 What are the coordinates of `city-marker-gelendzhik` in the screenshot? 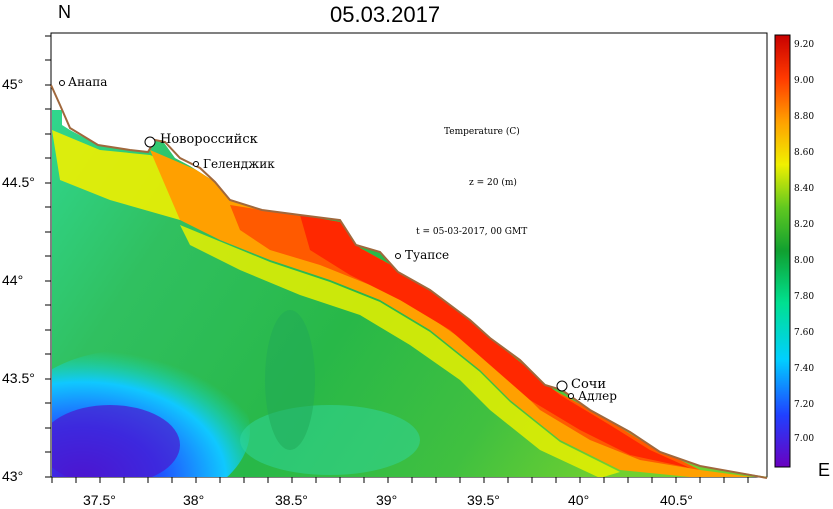 It's located at (196, 164).